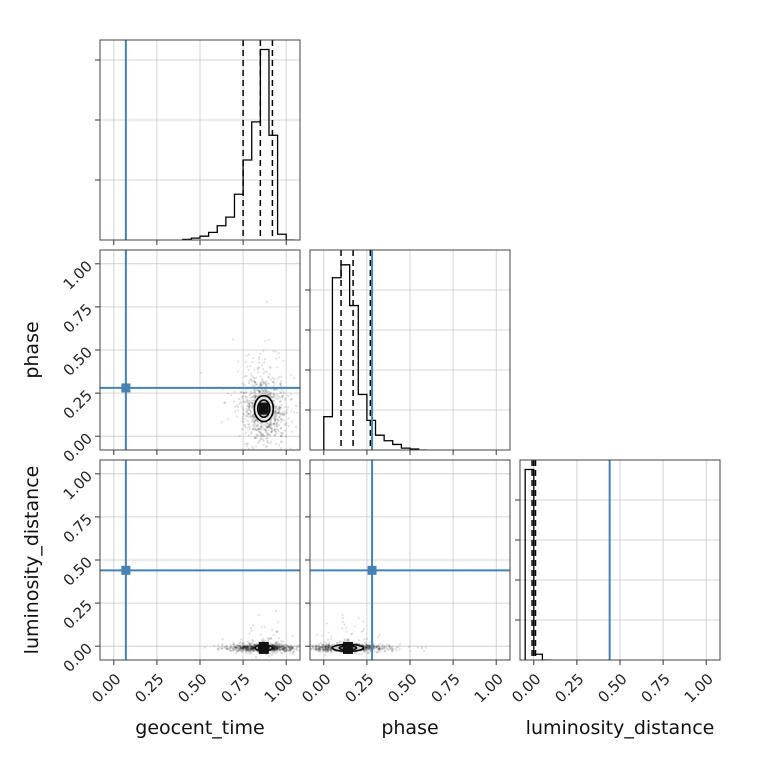  Describe the element at coordinates (569, 688) in the screenshot. I see `x-tick-label: 0.25` at that location.